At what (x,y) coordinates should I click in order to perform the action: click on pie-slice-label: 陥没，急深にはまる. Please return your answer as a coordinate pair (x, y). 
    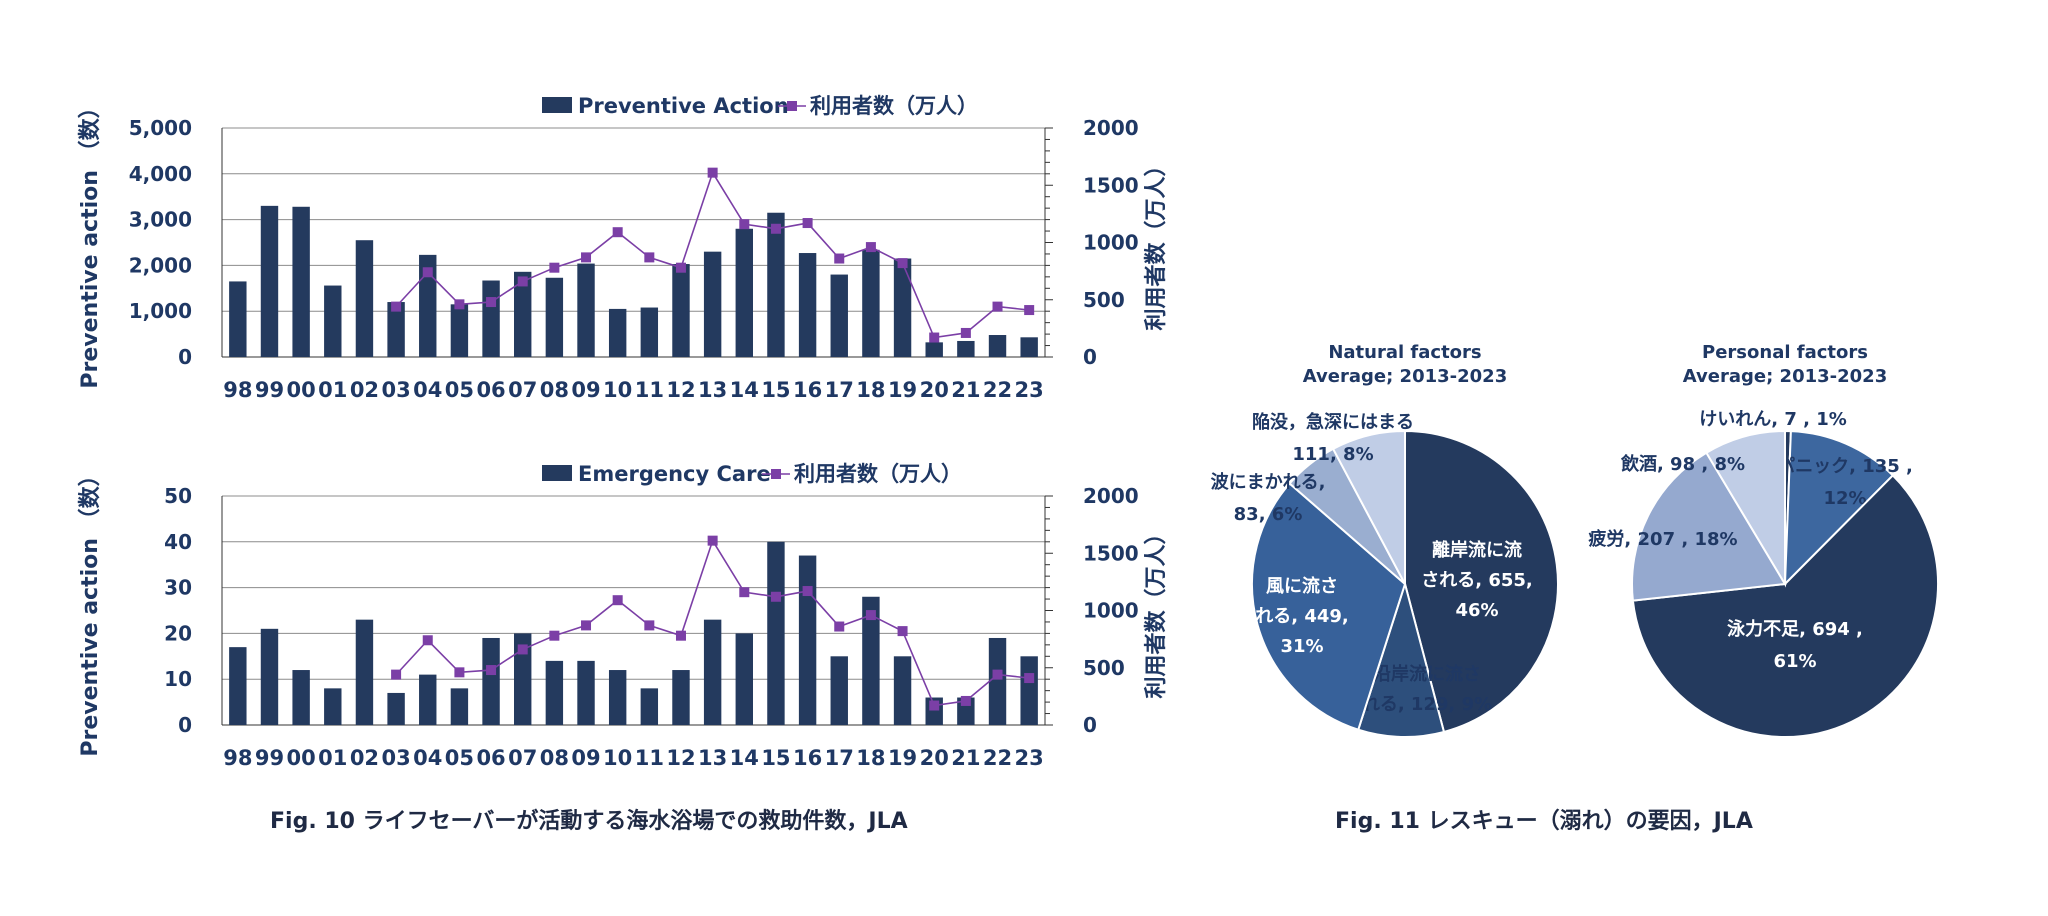
    Looking at the image, I should click on (1333, 422).